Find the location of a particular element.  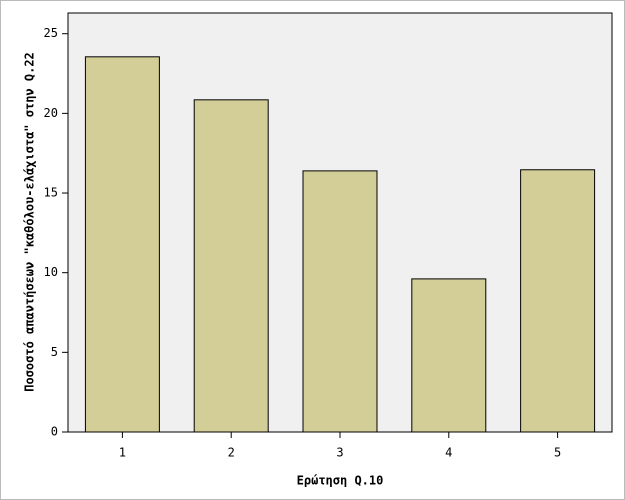

x-tick-label: 1 is located at coordinates (122, 453).